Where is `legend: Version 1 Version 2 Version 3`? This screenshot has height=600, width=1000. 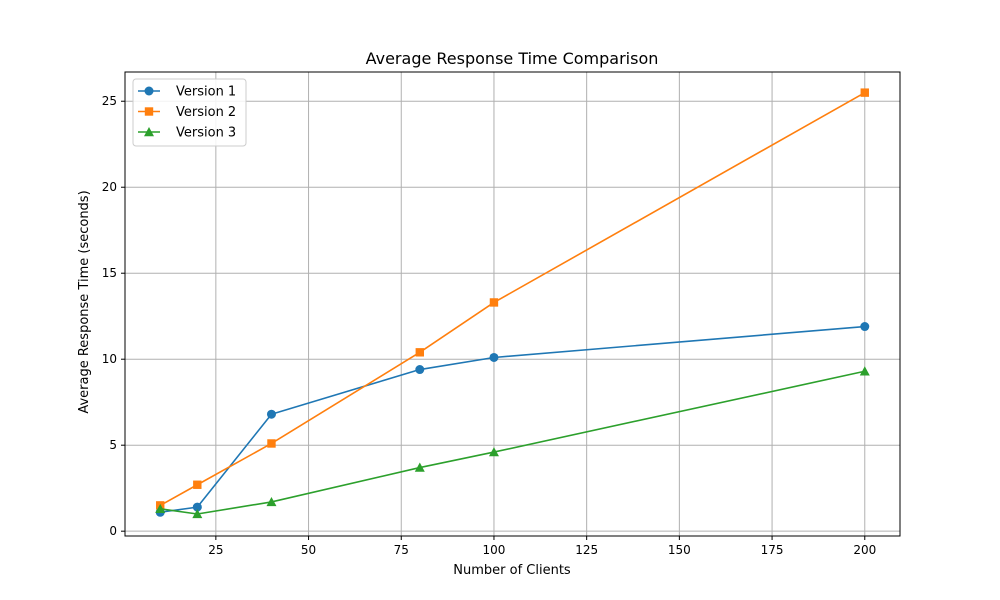 legend: Version 1 Version 2 Version 3 is located at coordinates (189, 112).